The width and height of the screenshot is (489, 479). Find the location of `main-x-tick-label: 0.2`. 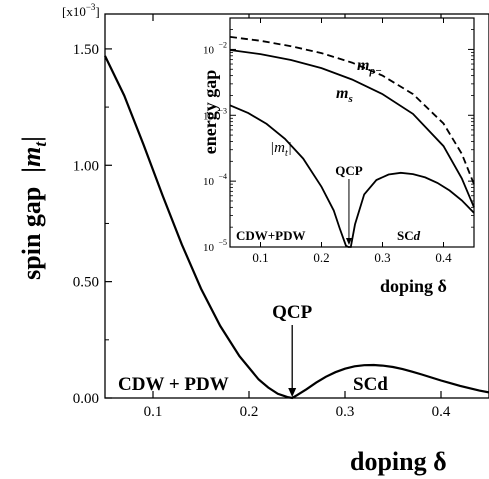

main-x-tick-label: 0.2 is located at coordinates (249, 412).